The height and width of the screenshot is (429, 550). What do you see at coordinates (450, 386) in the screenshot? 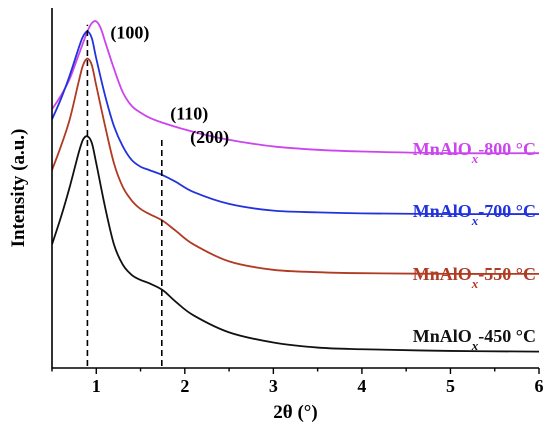
I see `x-tick-label: 5` at bounding box center [450, 386].